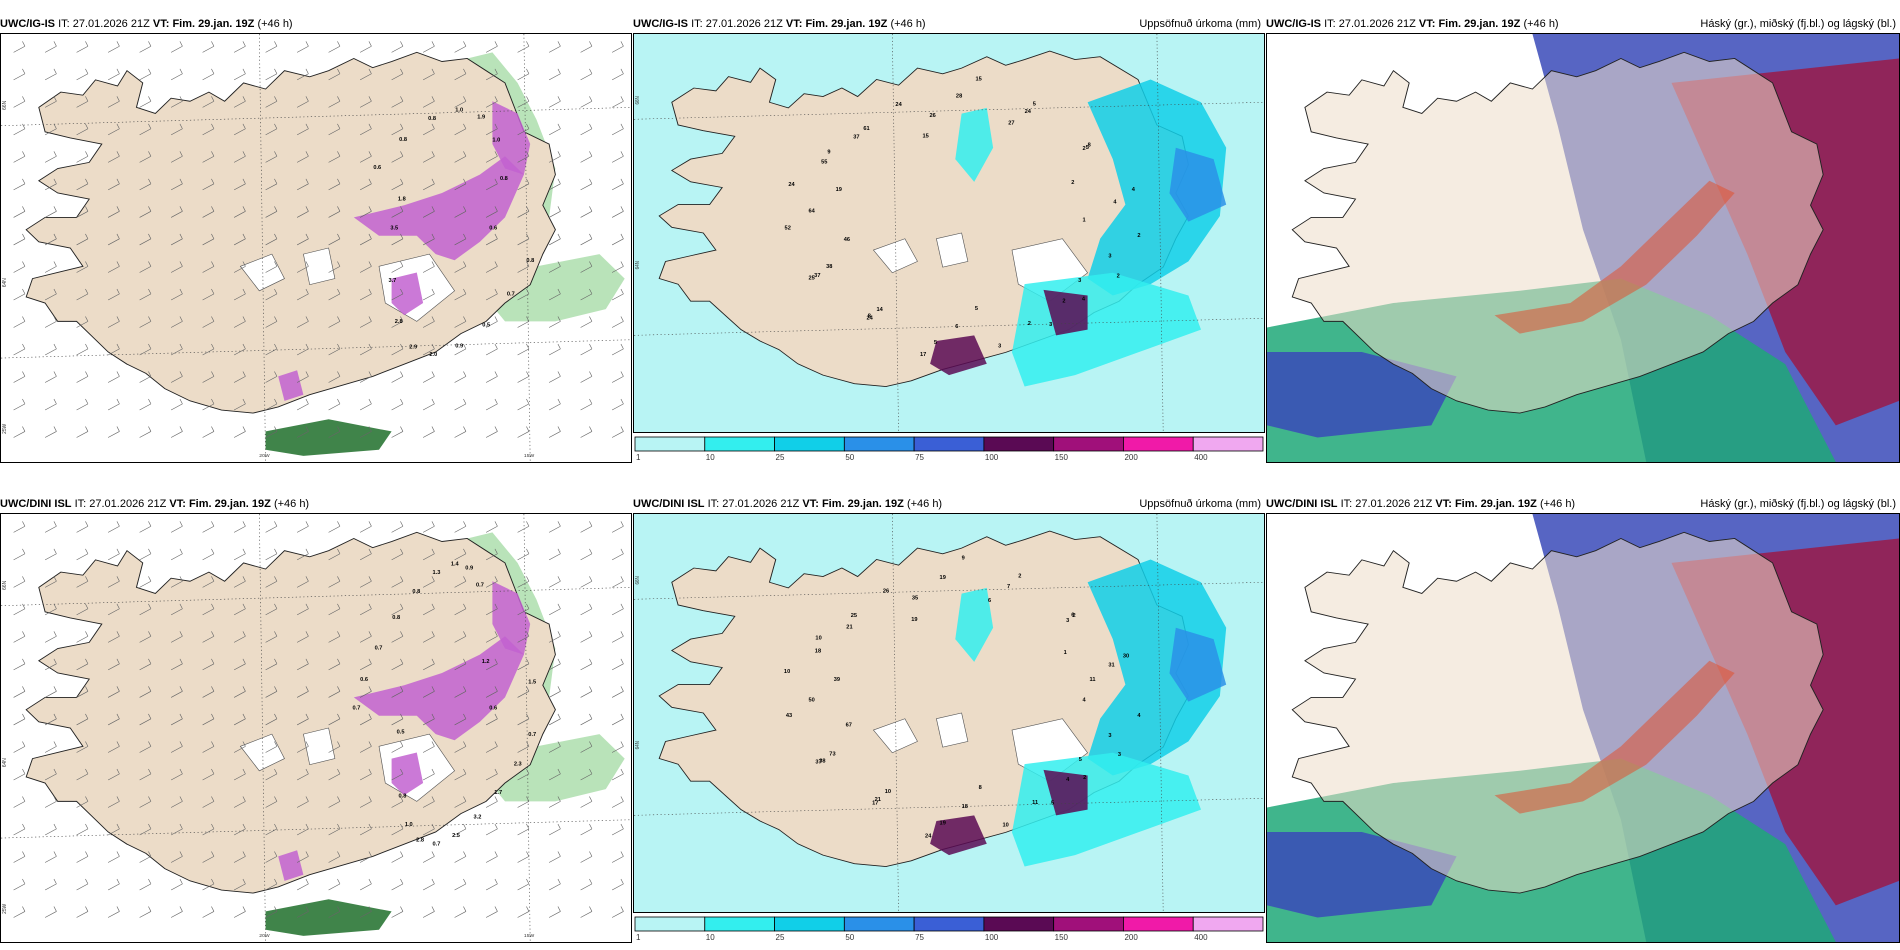  I want to click on value-label: 18, so click(965, 807).